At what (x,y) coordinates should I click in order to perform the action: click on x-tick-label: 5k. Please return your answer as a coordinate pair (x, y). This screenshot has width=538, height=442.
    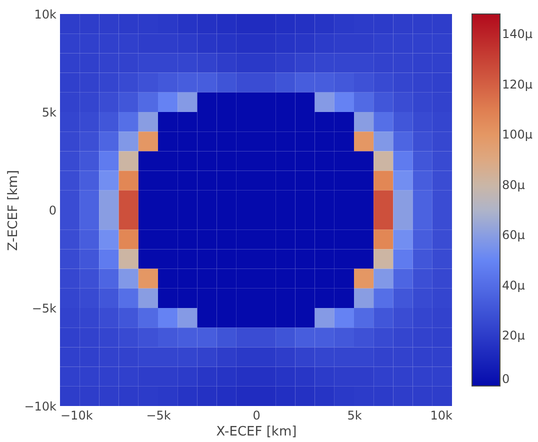
    Looking at the image, I should click on (354, 415).